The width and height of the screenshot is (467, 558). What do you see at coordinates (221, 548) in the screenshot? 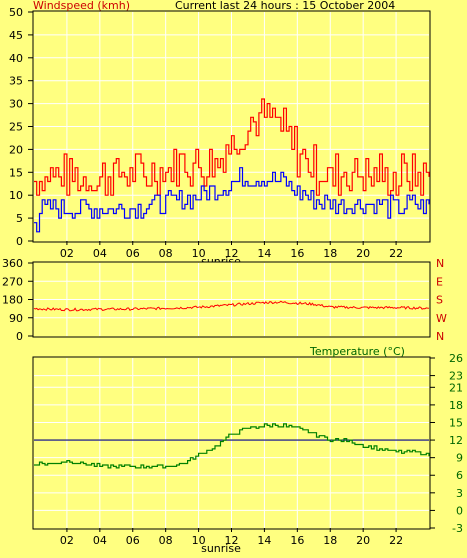
I see `temperature-sunrise-label: sunrise` at bounding box center [221, 548].